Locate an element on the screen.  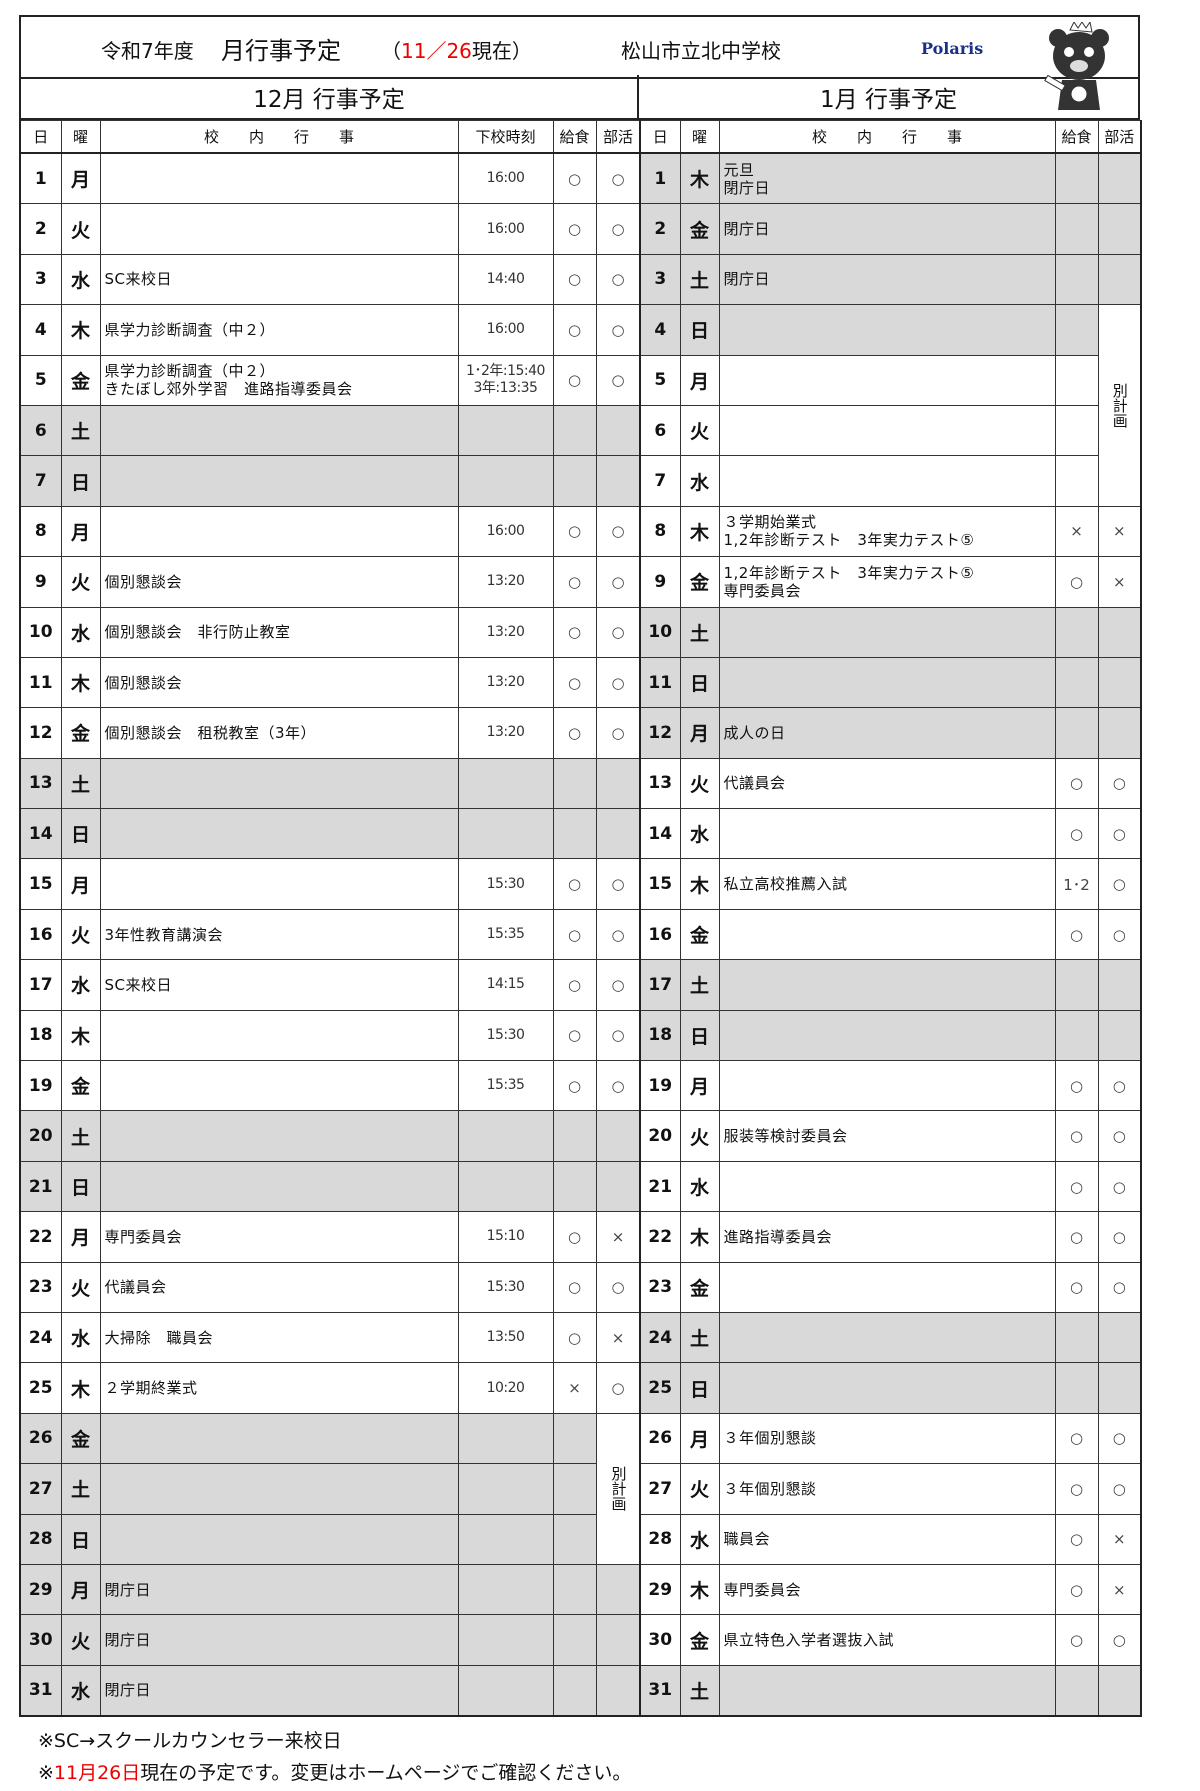
day-number: 5 is located at coordinates (40, 380).